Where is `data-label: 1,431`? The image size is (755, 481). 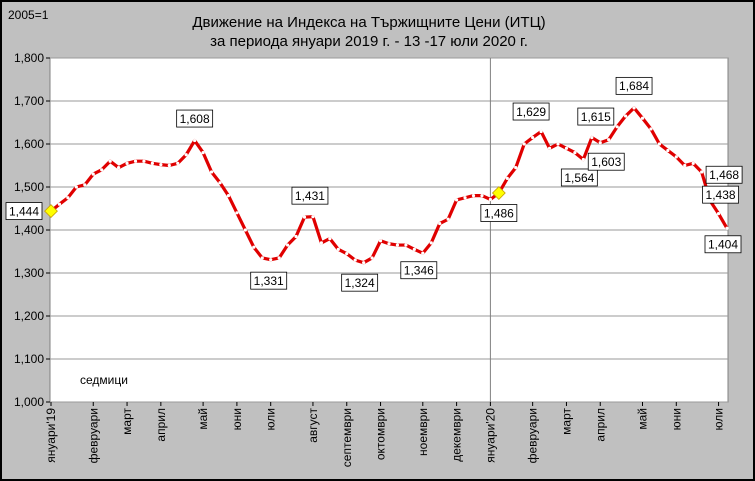 data-label: 1,431 is located at coordinates (310, 196).